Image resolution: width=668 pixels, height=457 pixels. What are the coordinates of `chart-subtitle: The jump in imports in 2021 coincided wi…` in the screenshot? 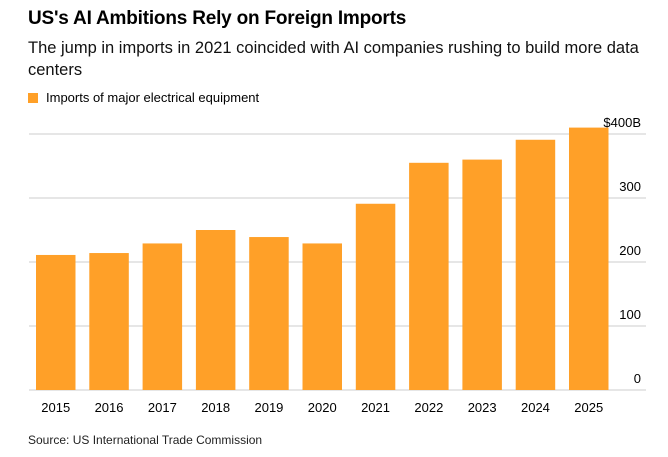 It's located at (333, 59).